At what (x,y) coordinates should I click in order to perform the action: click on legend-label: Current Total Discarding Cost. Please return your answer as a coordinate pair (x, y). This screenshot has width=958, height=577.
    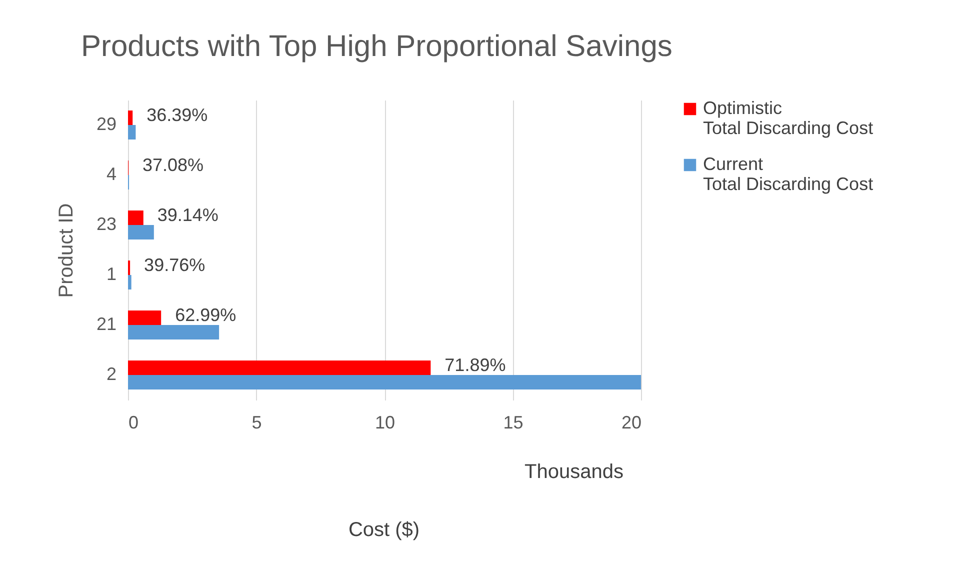
    Looking at the image, I should click on (788, 174).